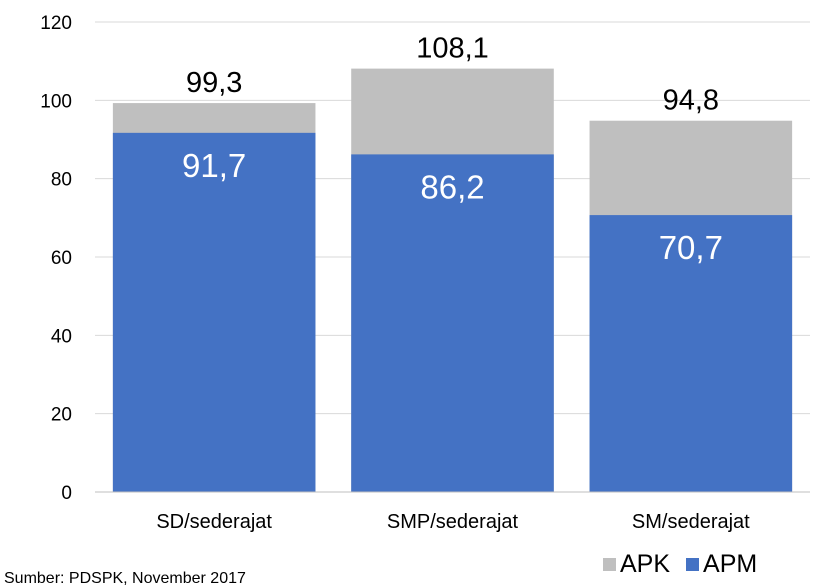 The height and width of the screenshot is (588, 813). I want to click on legend-item-apm: APM, so click(721, 564).